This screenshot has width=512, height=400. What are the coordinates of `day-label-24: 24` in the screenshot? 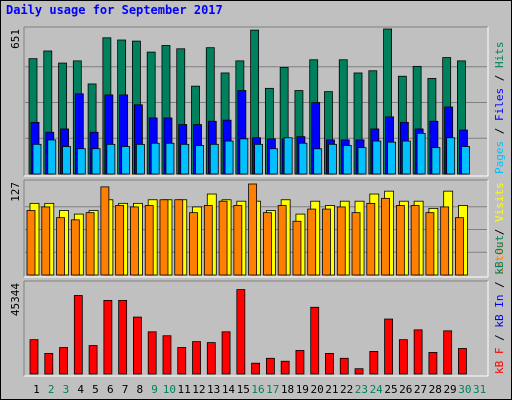 It's located at (377, 389).